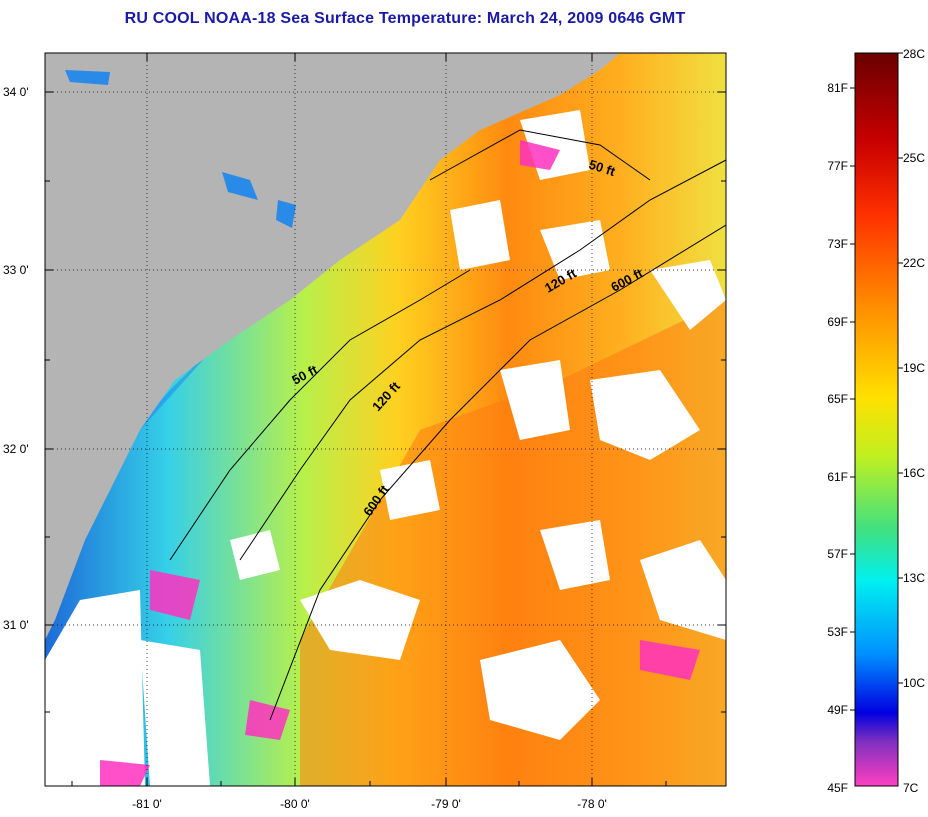  Describe the element at coordinates (837, 244) in the screenshot. I see `colorbar-f-label: 73F` at that location.